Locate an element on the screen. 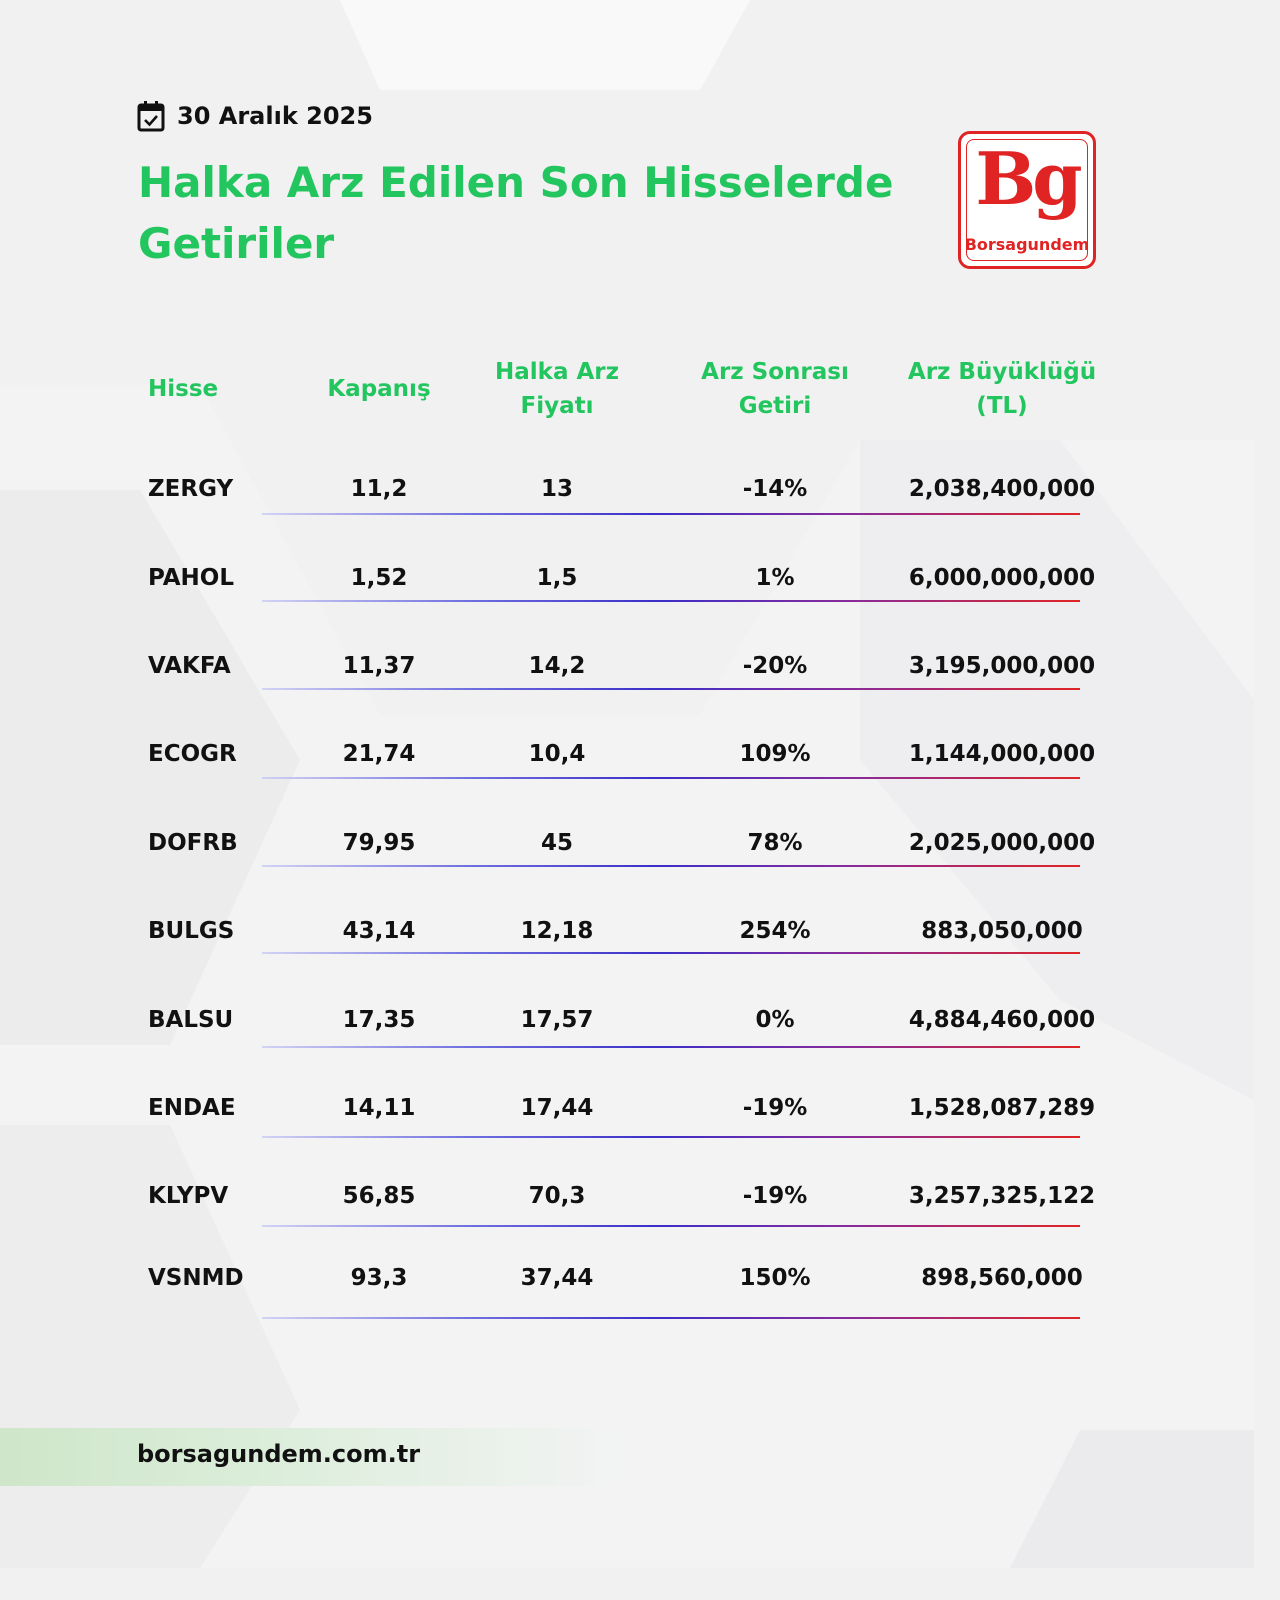  date: 30 Aralık 2025 is located at coordinates (275, 116).